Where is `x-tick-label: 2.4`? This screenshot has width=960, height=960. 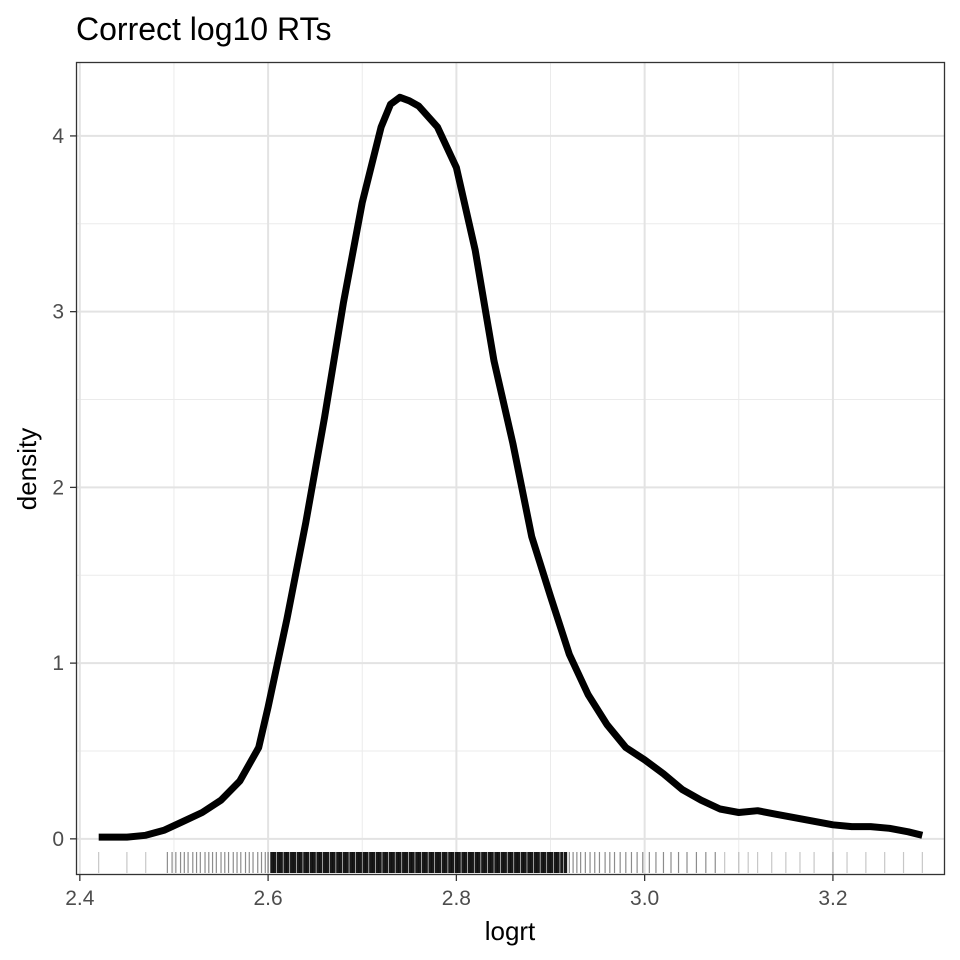
x-tick-label: 2.4 is located at coordinates (80, 898).